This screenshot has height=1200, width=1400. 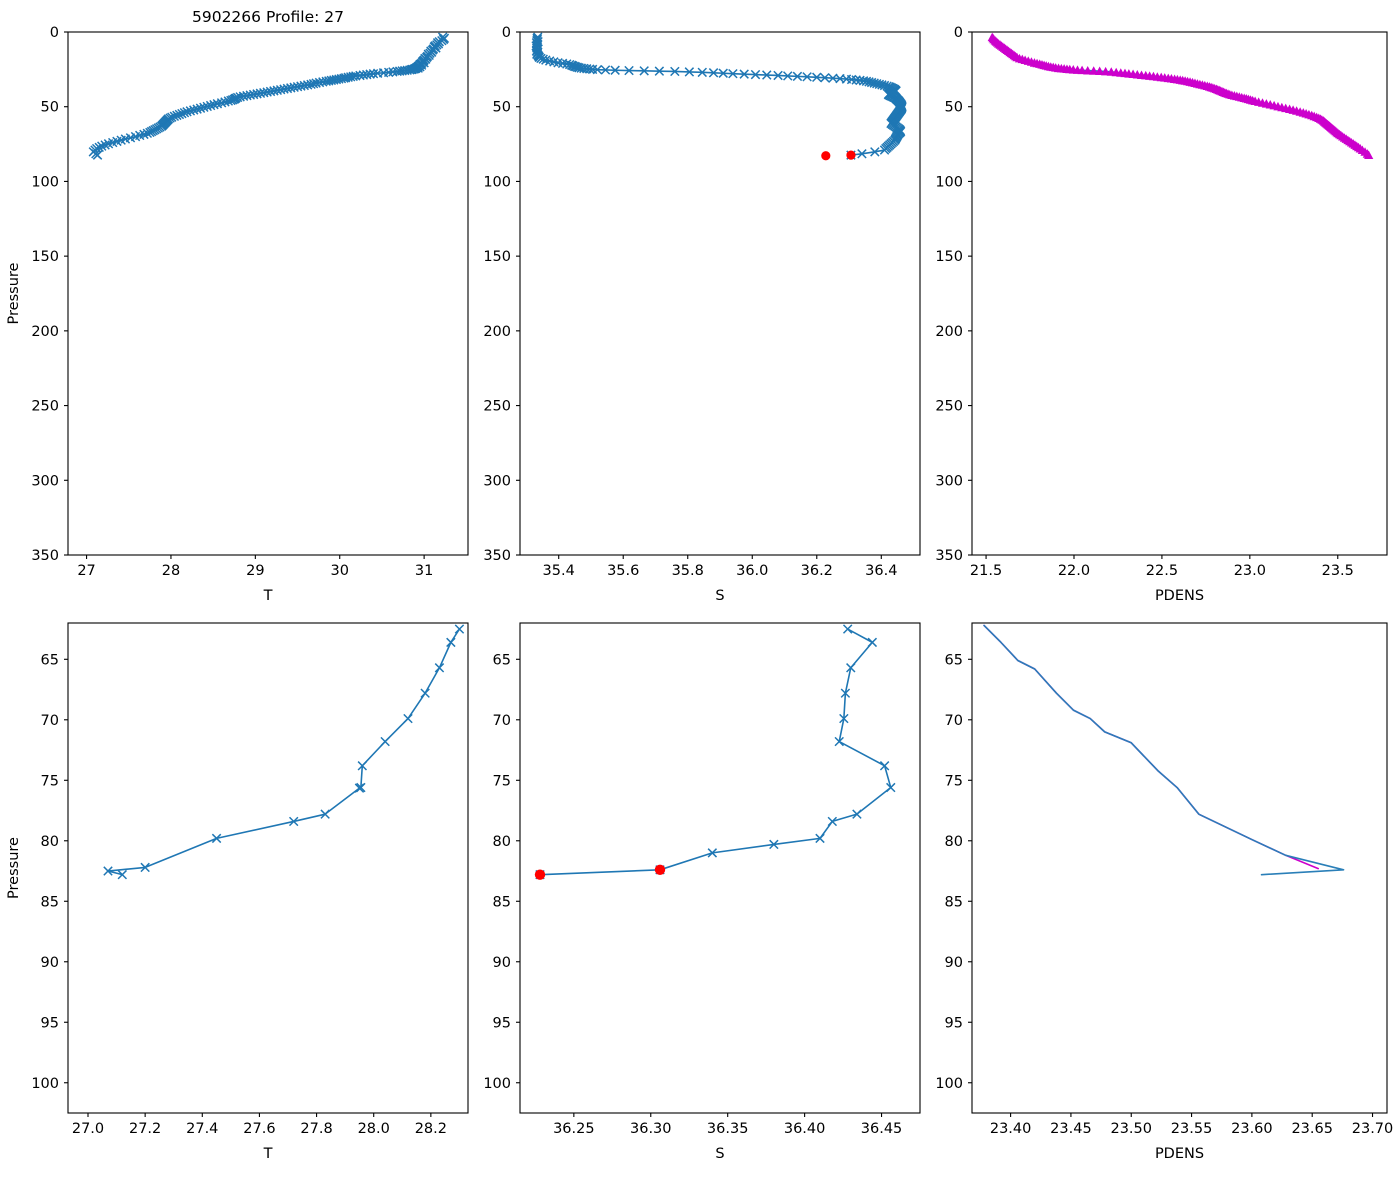 I want to click on x-tick-label: 23.5, so click(x=1338, y=571).